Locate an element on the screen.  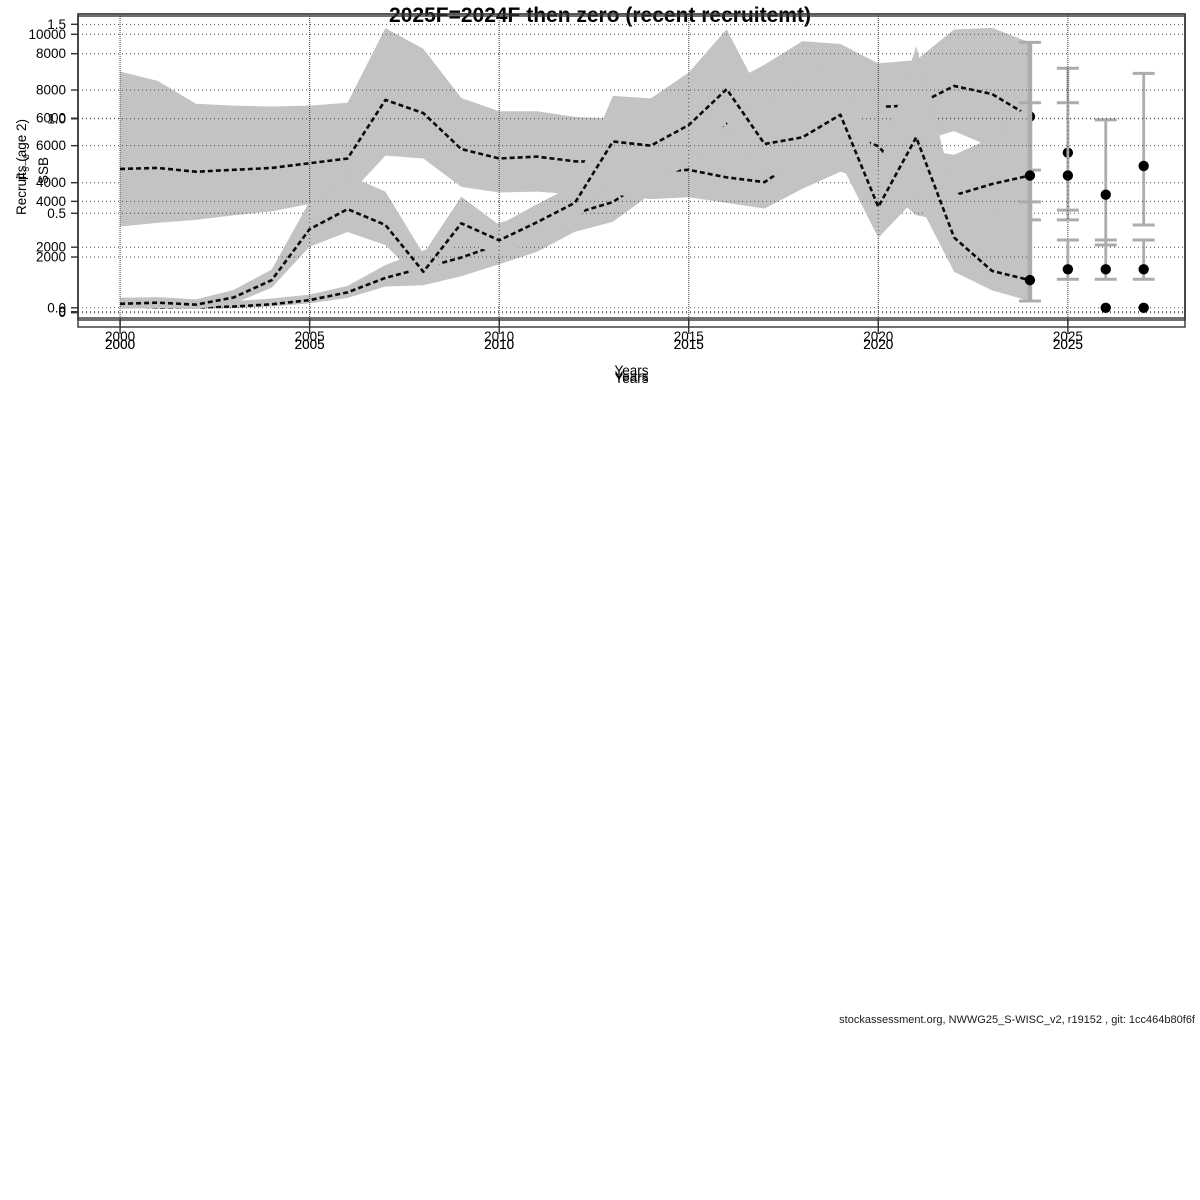
y-tick-label: 0.0 is located at coordinates (56, 307).